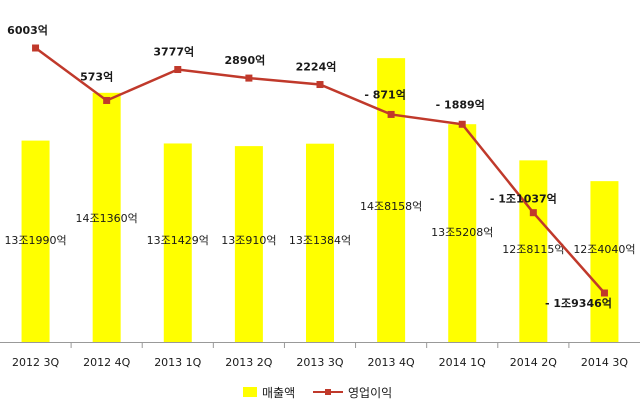 The height and width of the screenshot is (408, 640). Describe the element at coordinates (319, 362) in the screenshot. I see `x-tick-label-5: 2013 3Q` at that location.